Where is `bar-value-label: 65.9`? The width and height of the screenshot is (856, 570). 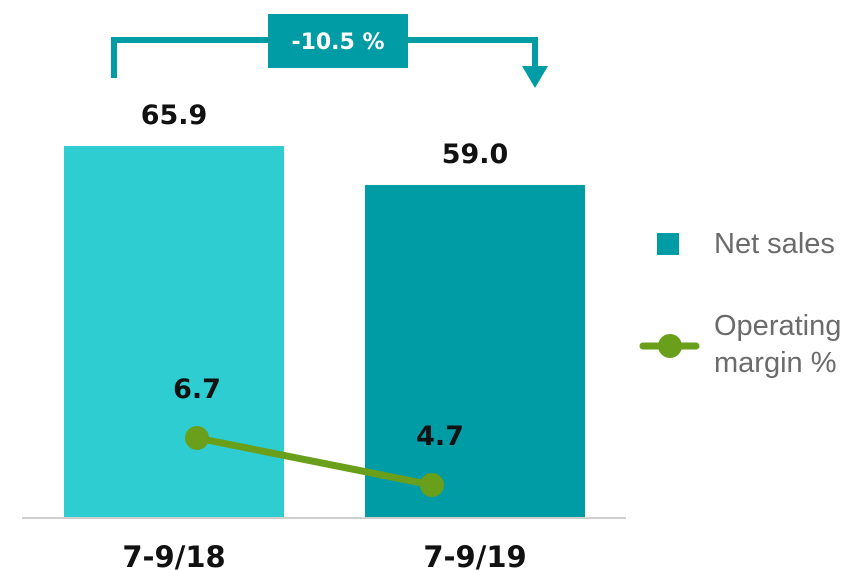 bar-value-label: 65.9 is located at coordinates (174, 115).